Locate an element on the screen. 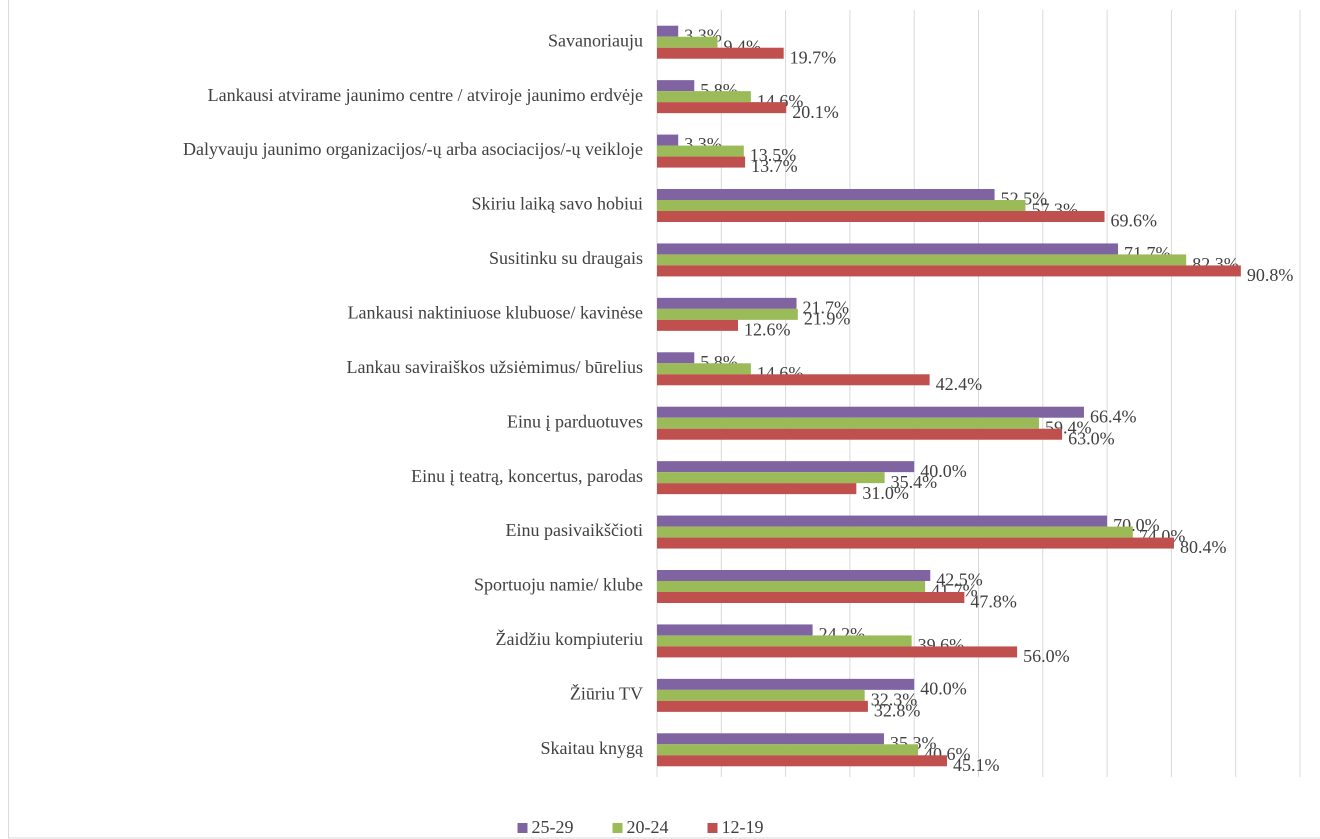  data-label: 66.4% is located at coordinates (1113, 416).